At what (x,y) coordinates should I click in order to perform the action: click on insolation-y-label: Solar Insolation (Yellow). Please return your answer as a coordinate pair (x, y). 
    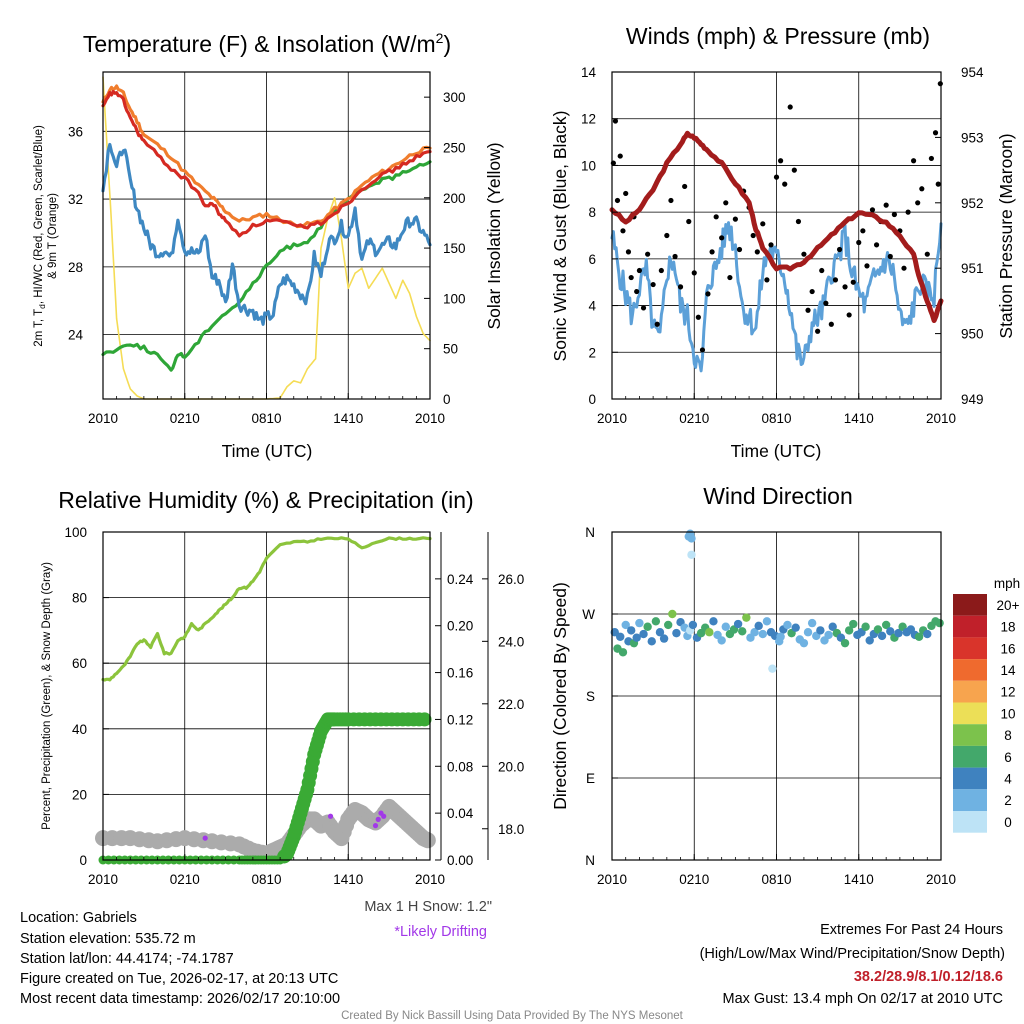
    Looking at the image, I should click on (494, 235).